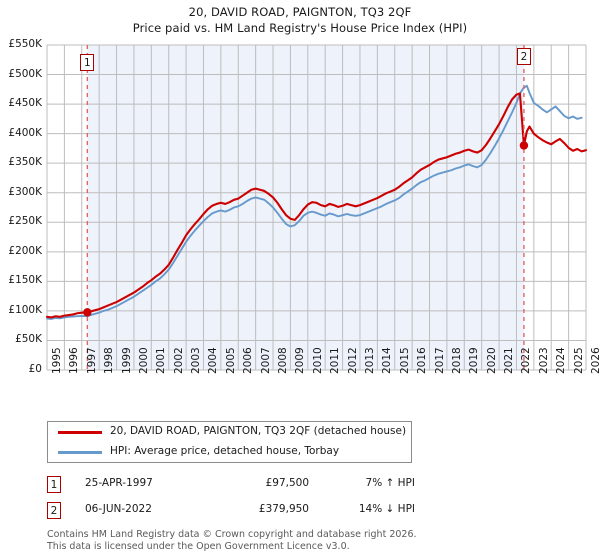 This screenshot has height=560, width=600. I want to click on transaction-badge-2: 2, so click(54, 510).